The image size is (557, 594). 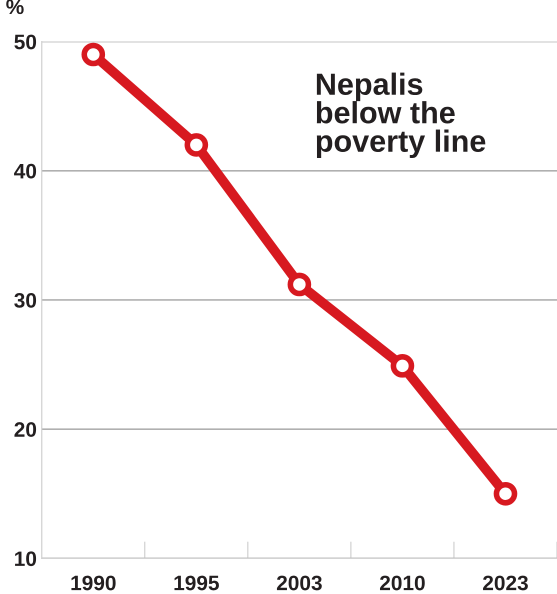 What do you see at coordinates (25, 558) in the screenshot?
I see `y-tick-label: 10` at bounding box center [25, 558].